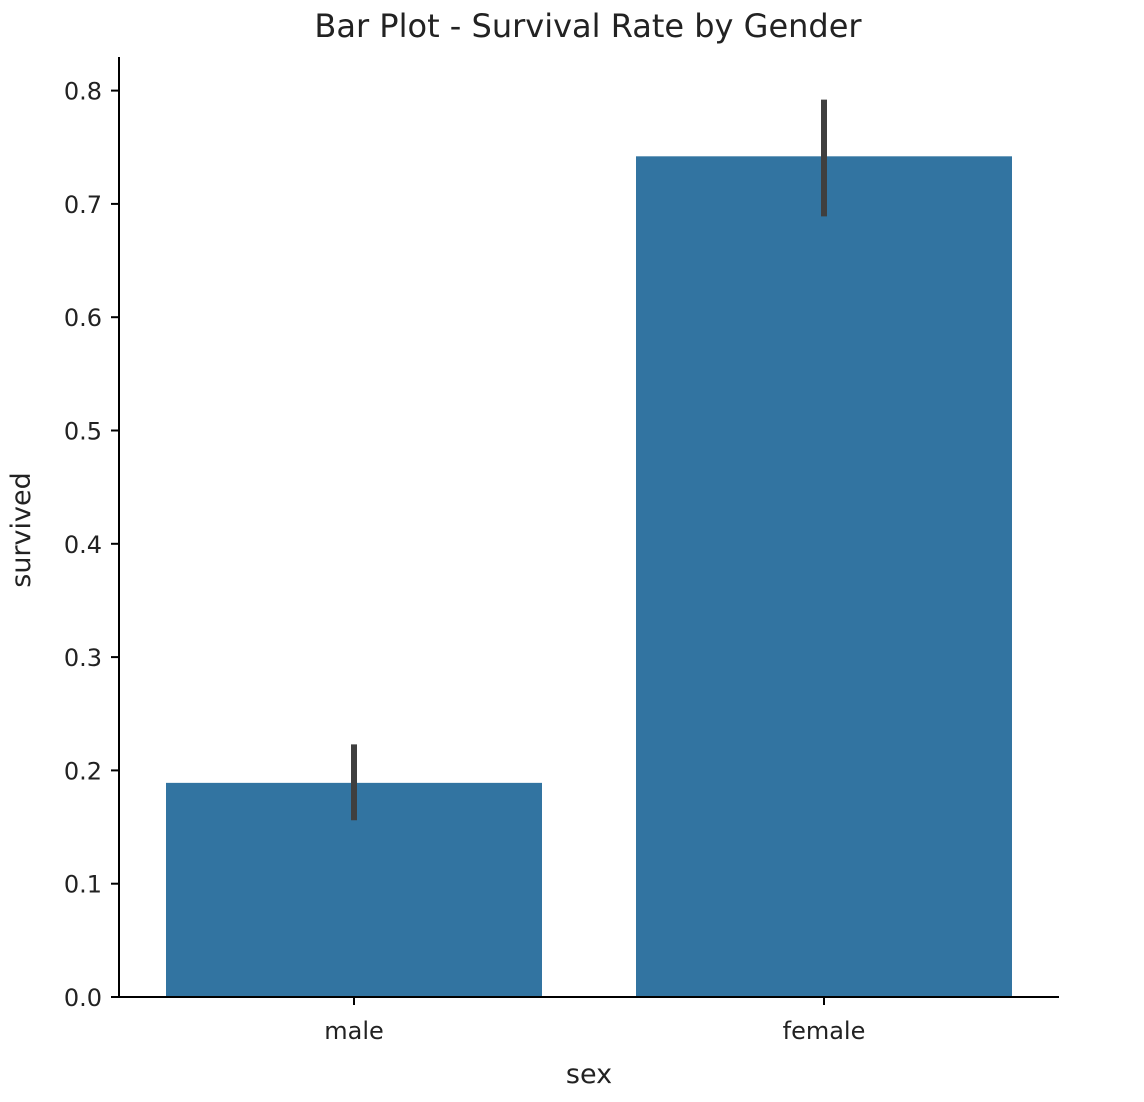 The width and height of the screenshot is (1144, 1102). What do you see at coordinates (21, 530) in the screenshot?
I see `y-axis-title: survived` at bounding box center [21, 530].